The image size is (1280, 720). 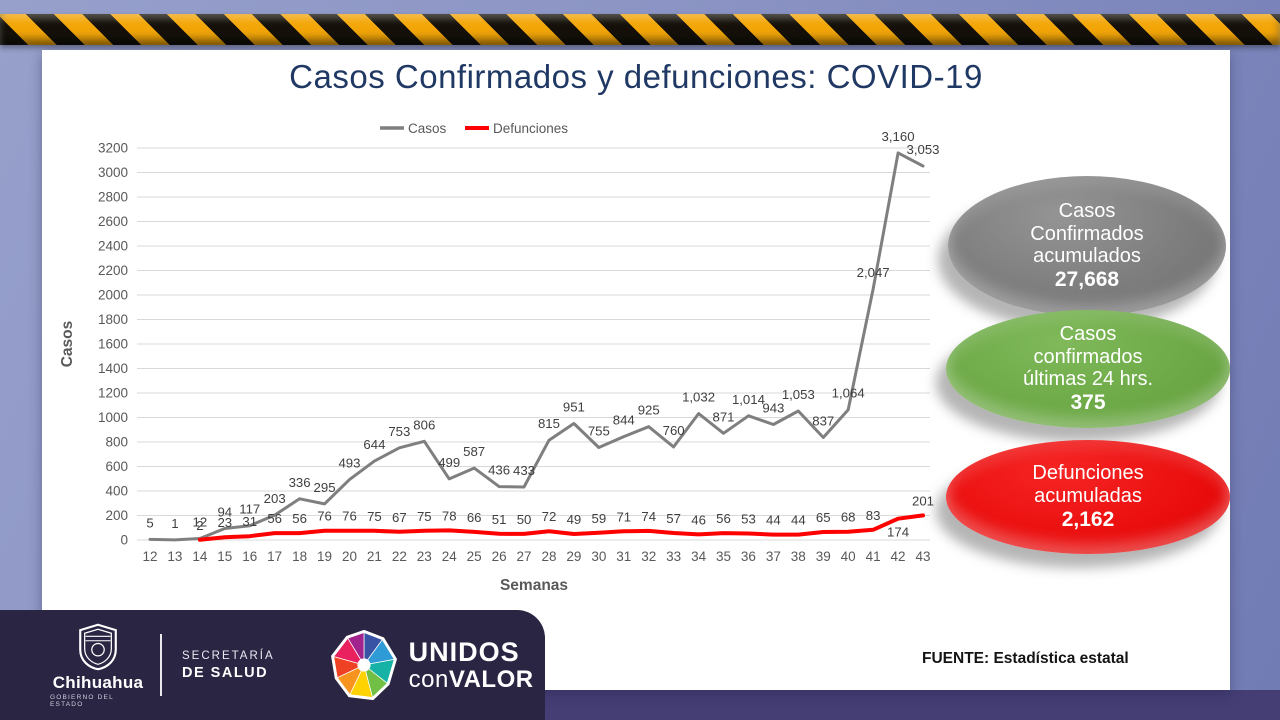 What do you see at coordinates (116, 491) in the screenshot?
I see `svg-text: 400` at bounding box center [116, 491].